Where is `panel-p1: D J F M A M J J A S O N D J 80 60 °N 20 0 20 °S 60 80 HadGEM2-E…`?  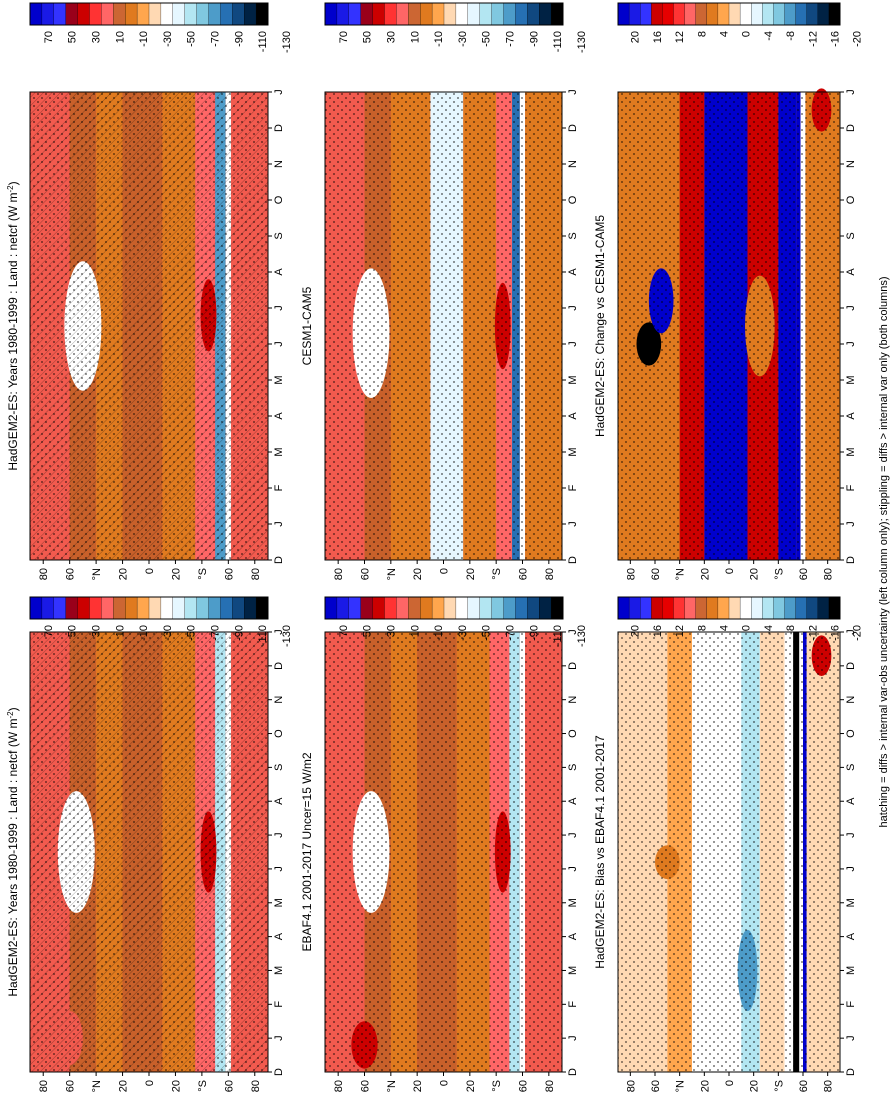 panel-p1: D J F M A M J J A S O N D J 80 60 °N 20 0 20 °S 60 80 HadGEM2-E… is located at coordinates (149, 844).